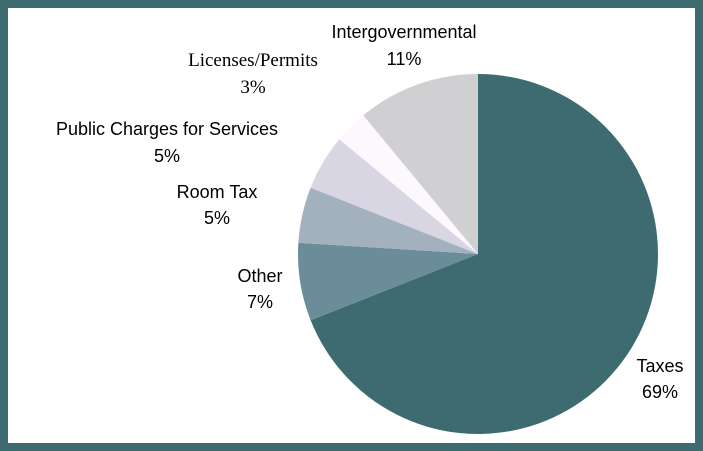 Image resolution: width=703 pixels, height=451 pixels. Describe the element at coordinates (403, 32) in the screenshot. I see `slice-label-intergovernmental: Intergovernmental` at that location.